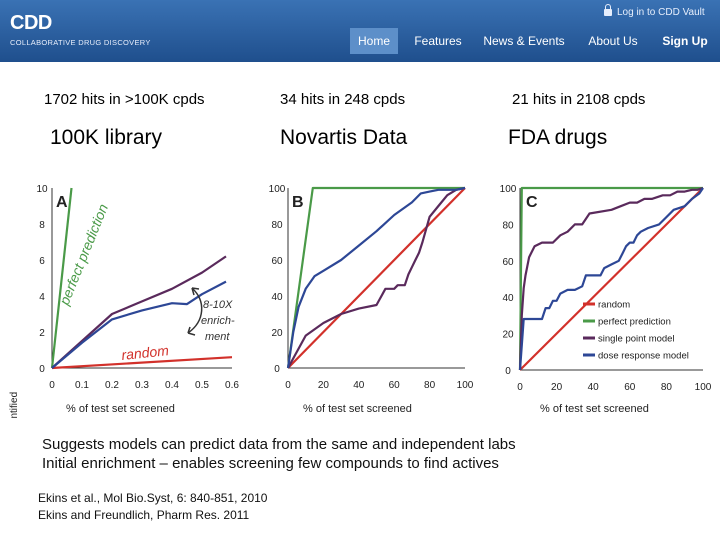 This screenshot has width=720, height=540. I want to click on chart-b-xtick: 100, so click(465, 385).